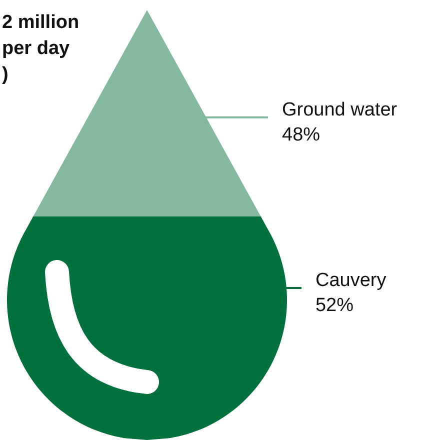  What do you see at coordinates (340, 109) in the screenshot?
I see `category-label: Ground water` at bounding box center [340, 109].